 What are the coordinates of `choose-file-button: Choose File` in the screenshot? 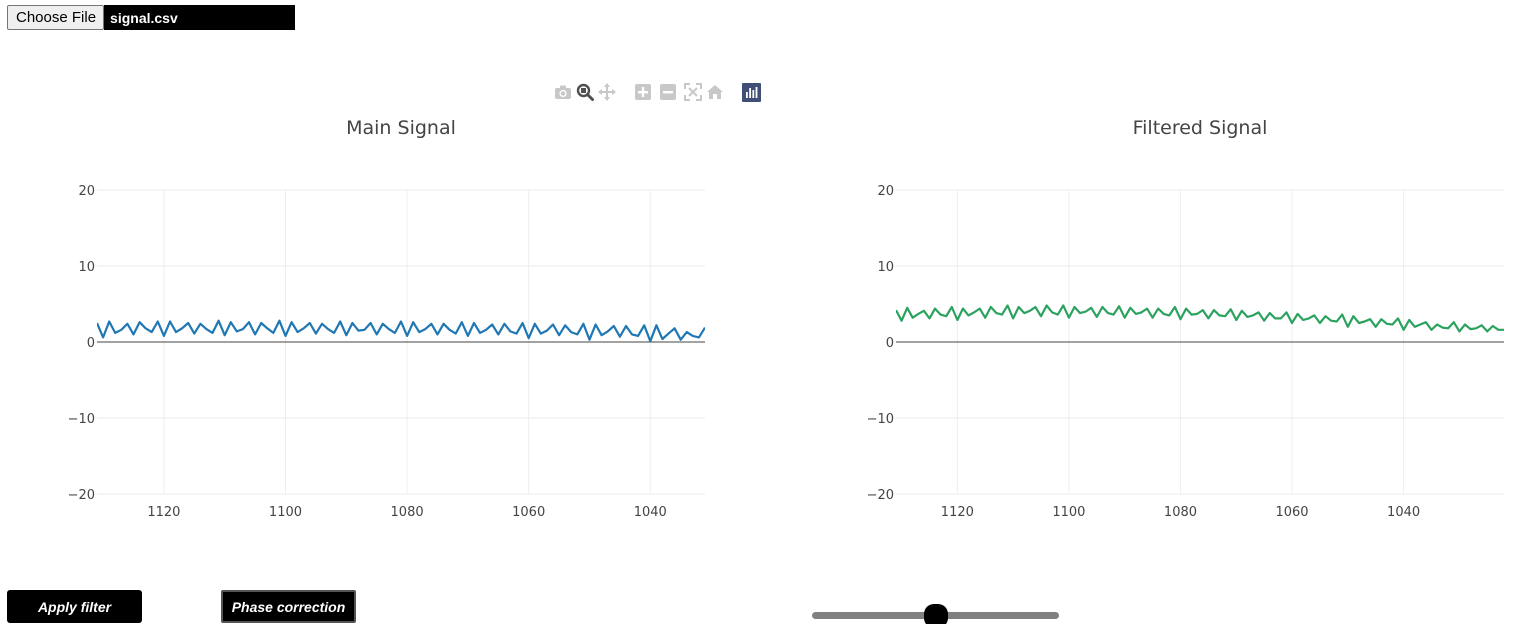 It's located at (56, 17).